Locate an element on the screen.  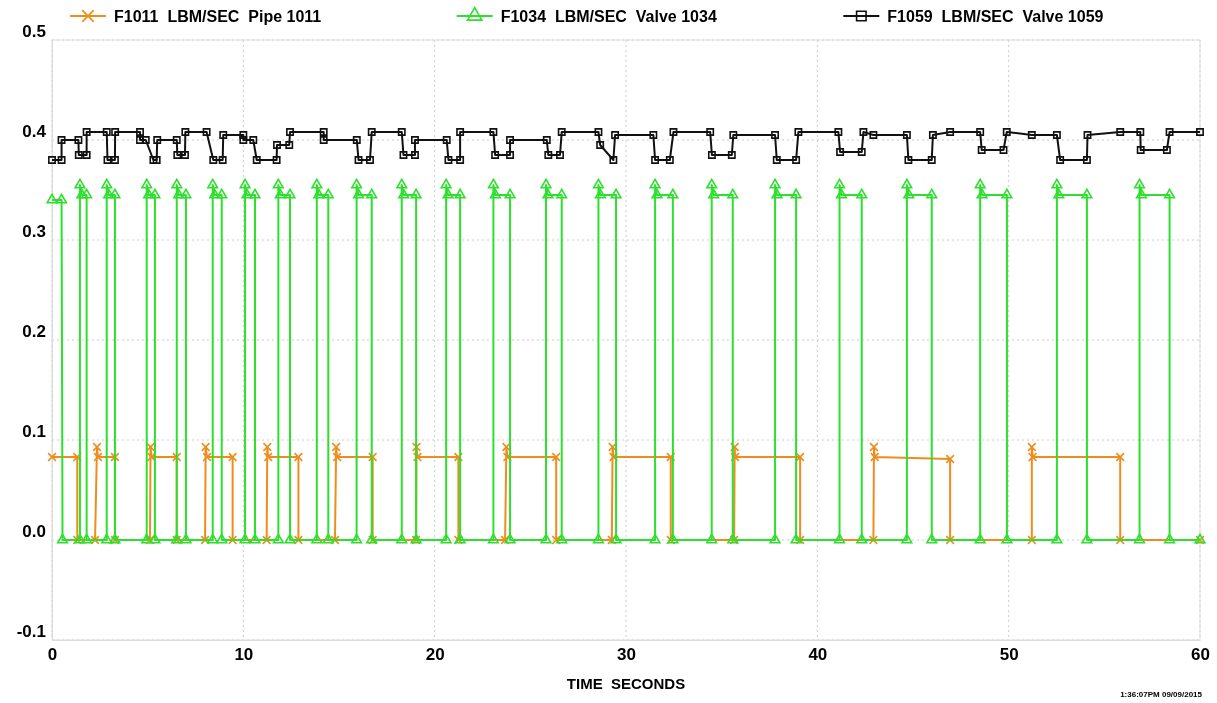
y-tick-label: -0.1 is located at coordinates (31, 632).